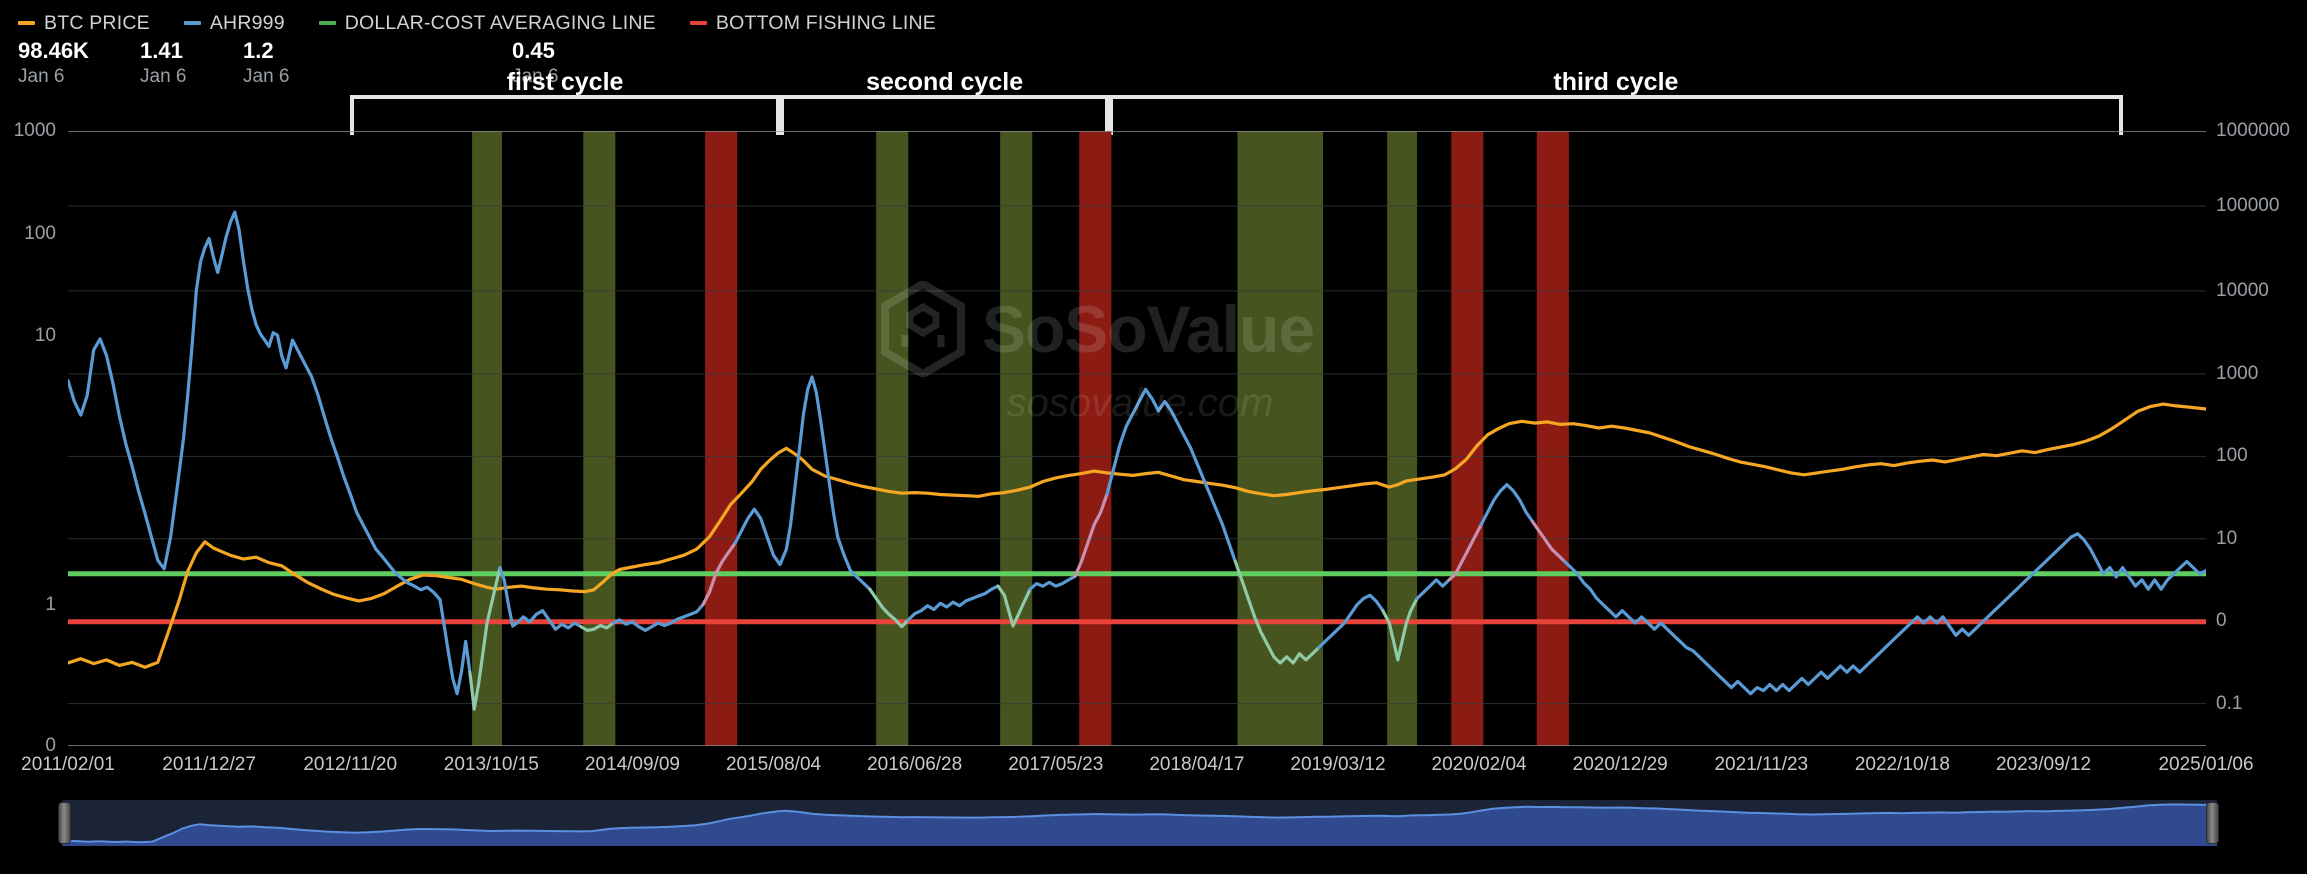  What do you see at coordinates (535, 64) in the screenshot?
I see `readout-bottom-fishing-line: 0.45 Jan 6` at bounding box center [535, 64].